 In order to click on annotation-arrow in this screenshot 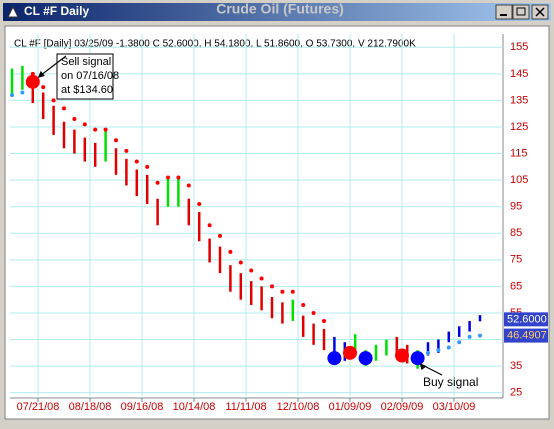, I will do `click(52, 66)`.